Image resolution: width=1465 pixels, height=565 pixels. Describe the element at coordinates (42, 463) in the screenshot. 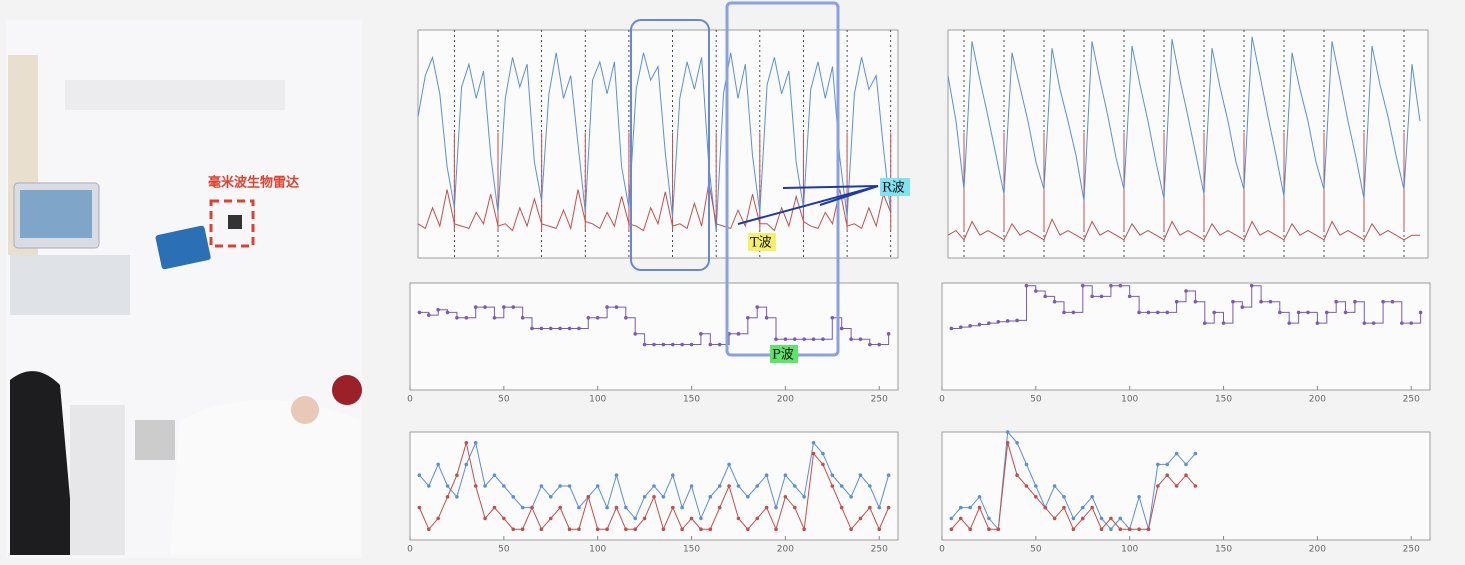

I see `coat` at that location.